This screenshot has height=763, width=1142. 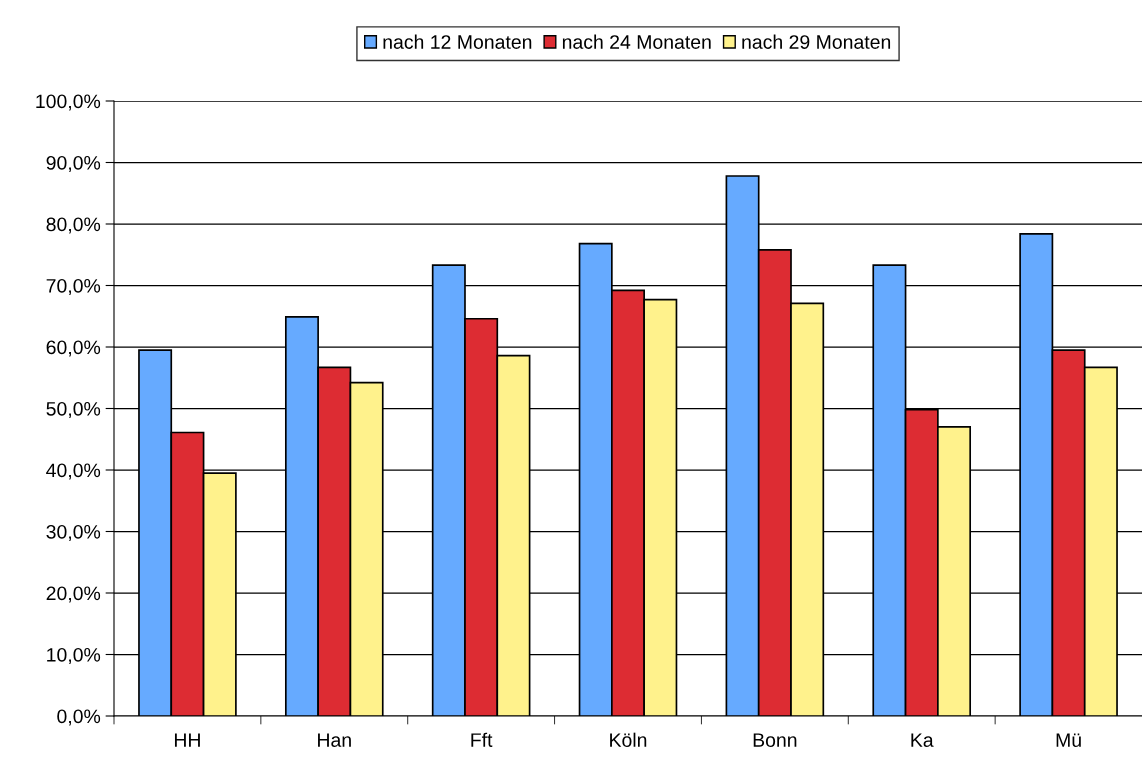 I want to click on x-tick-label: HH, so click(x=187, y=740).